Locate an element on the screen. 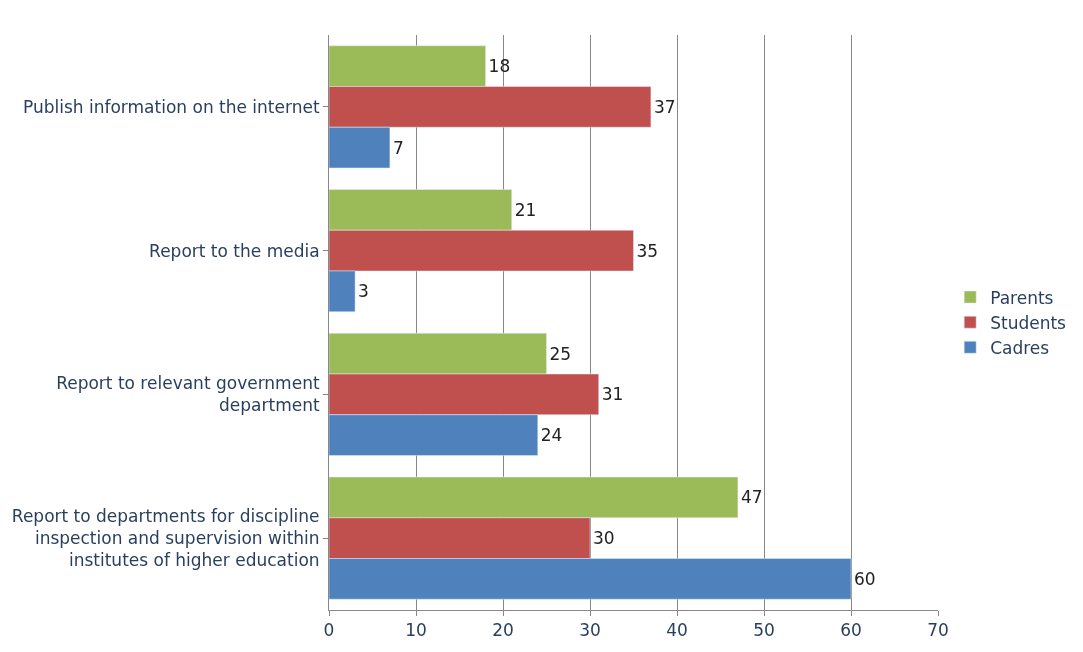 The width and height of the screenshot is (1083, 652). x-tick-label: 50 is located at coordinates (764, 630).